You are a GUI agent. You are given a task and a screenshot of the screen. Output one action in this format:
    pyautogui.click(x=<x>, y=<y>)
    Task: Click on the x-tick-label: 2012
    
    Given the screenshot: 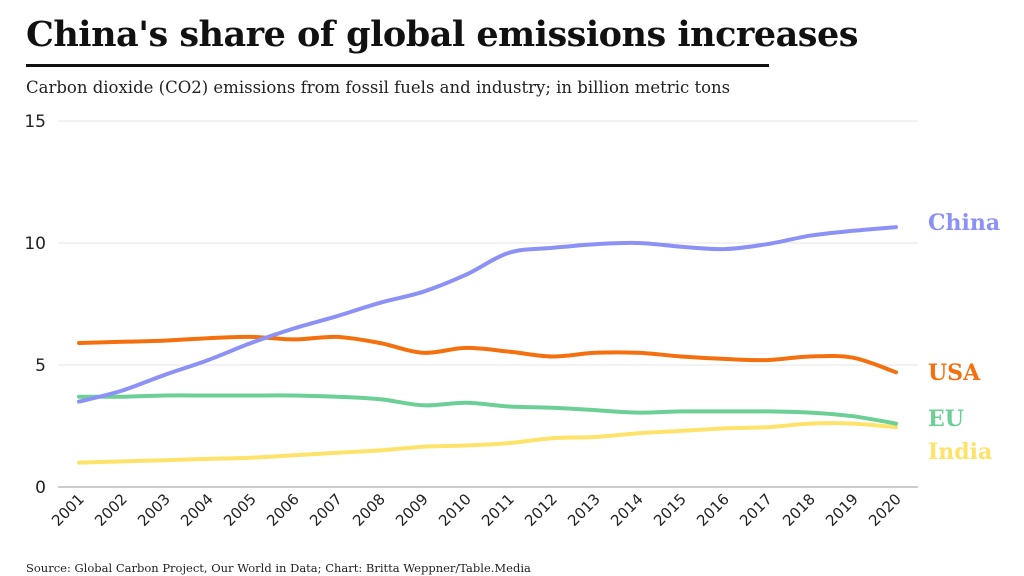 What is the action you would take?
    pyautogui.click(x=541, y=510)
    